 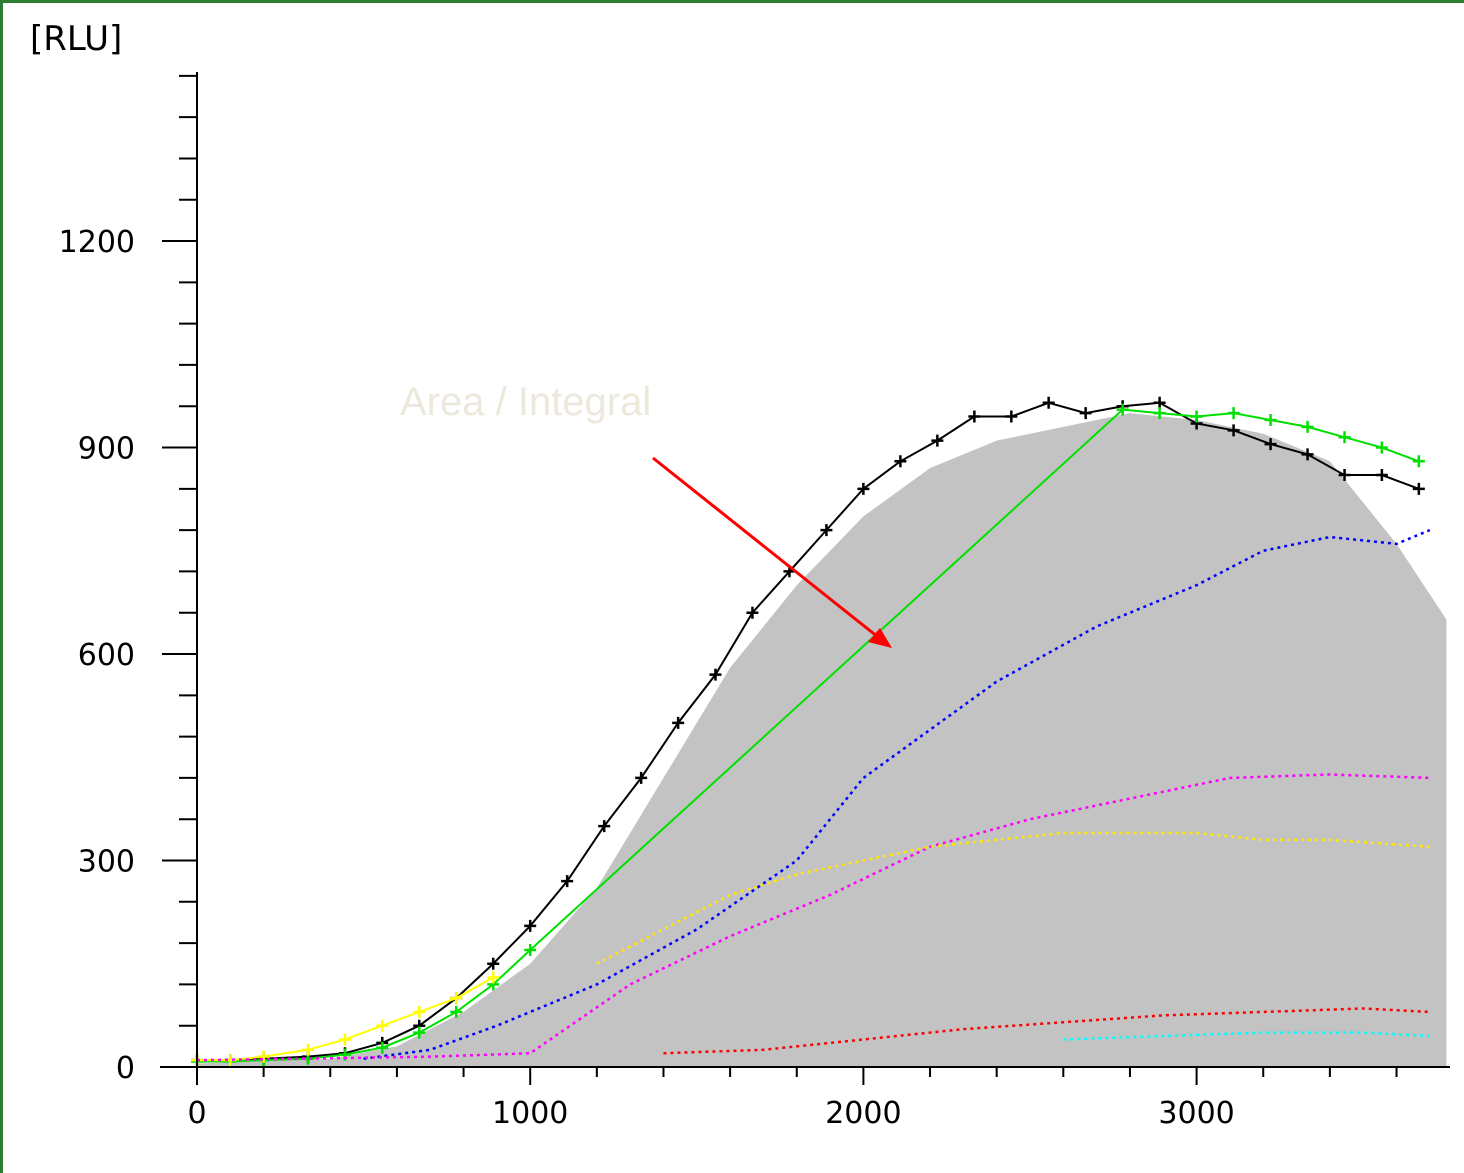 What do you see at coordinates (106, 655) in the screenshot?
I see `y-tick-label: 600` at bounding box center [106, 655].